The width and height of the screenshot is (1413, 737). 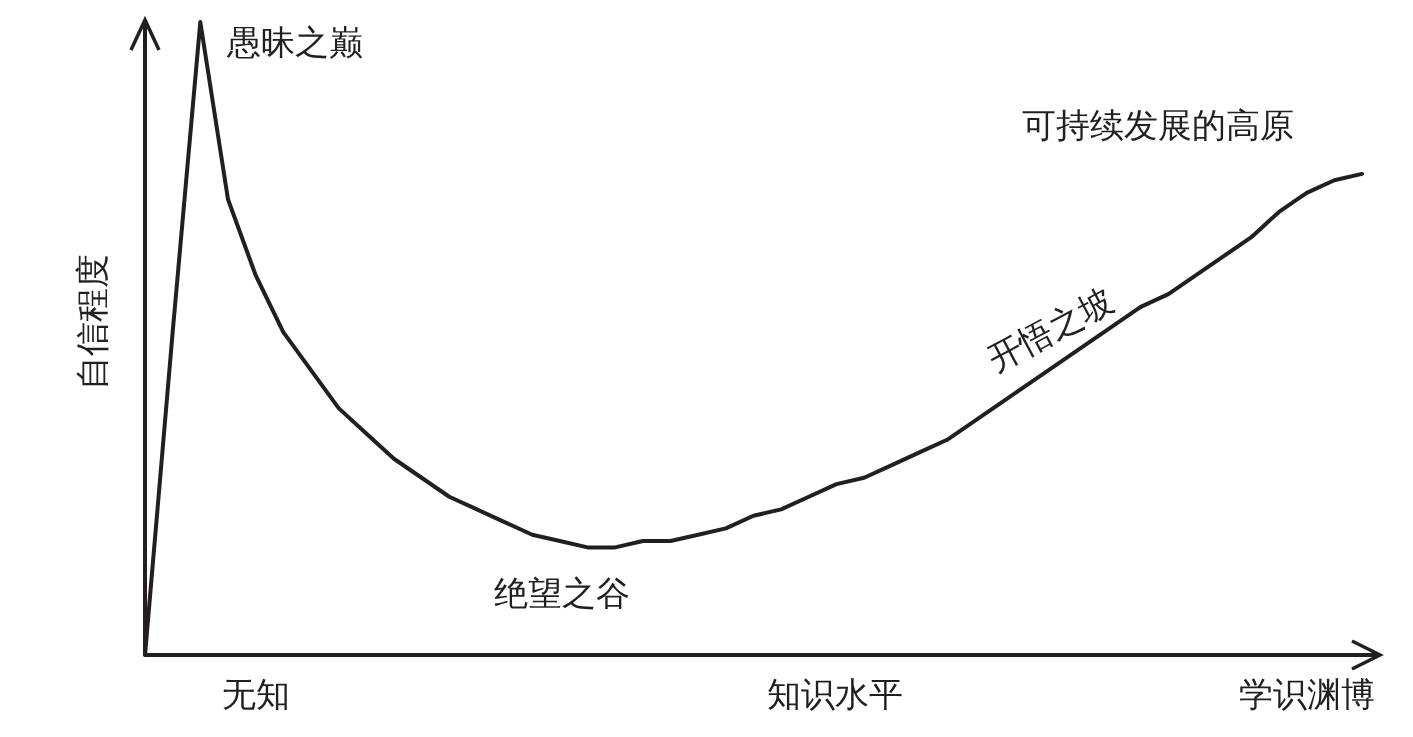 What do you see at coordinates (255, 694) in the screenshot?
I see `x-tick-label: 无知` at bounding box center [255, 694].